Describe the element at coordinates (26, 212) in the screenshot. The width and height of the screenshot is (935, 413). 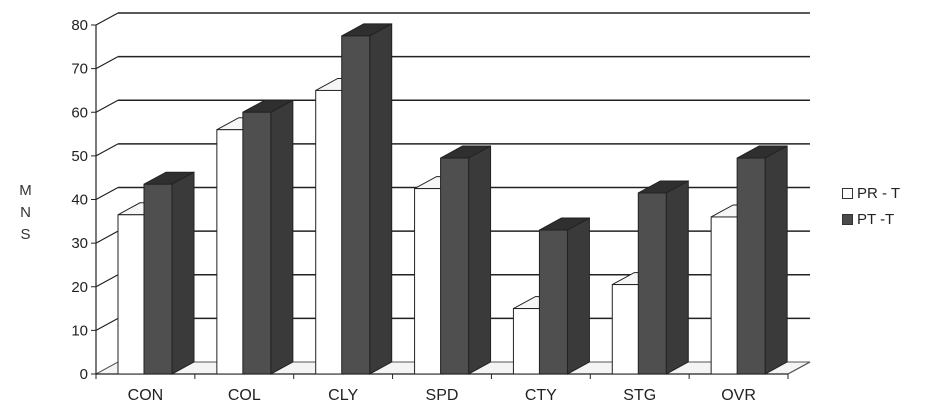
I see `y-axis-label-letter: N` at that location.